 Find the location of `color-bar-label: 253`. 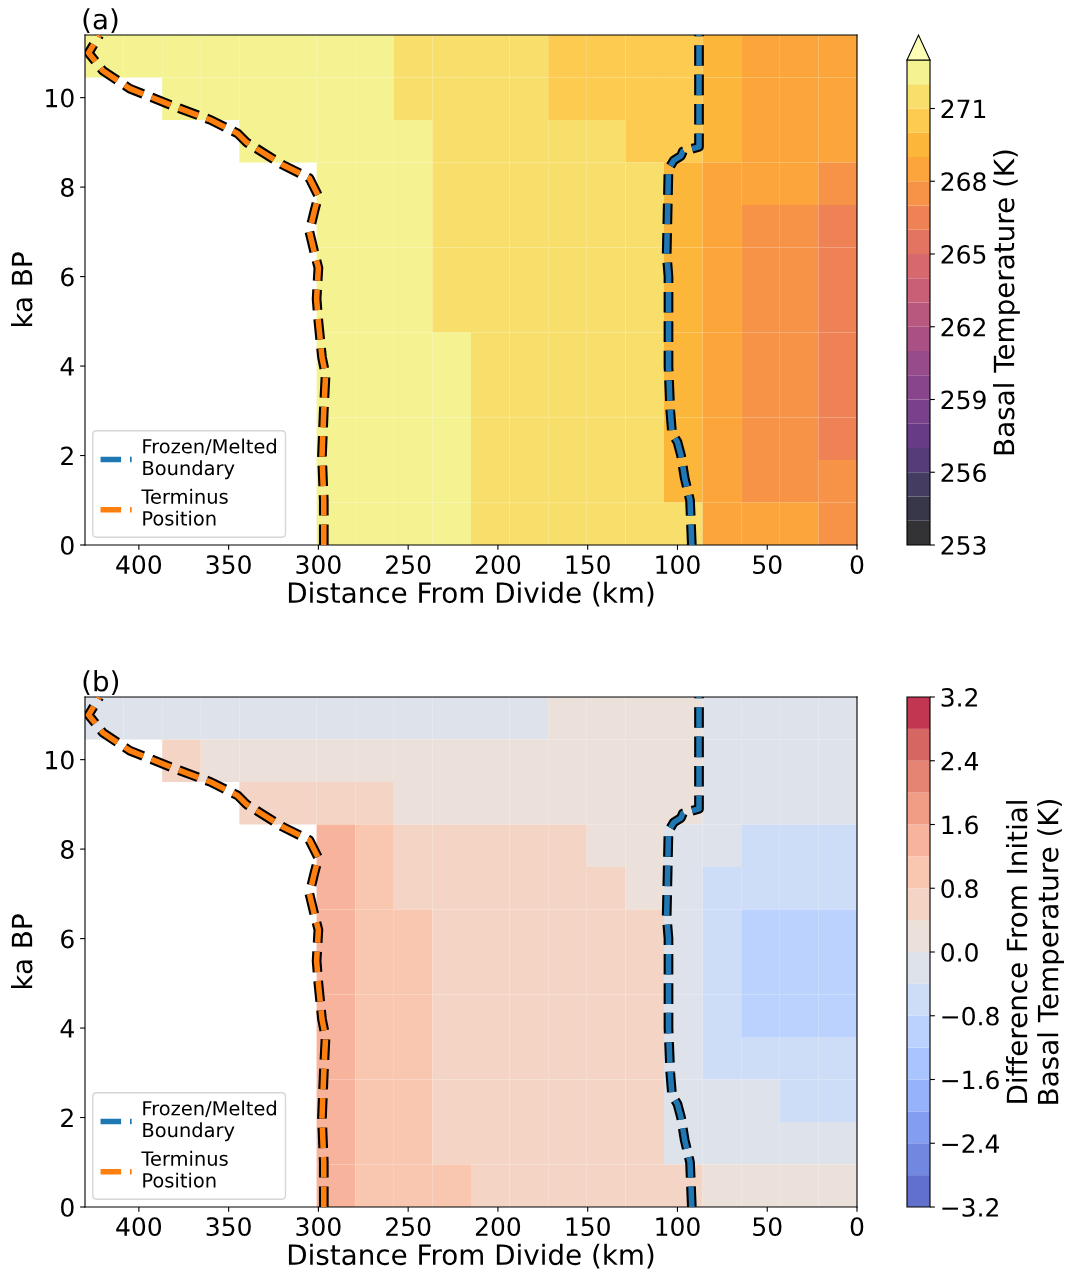

color-bar-label: 253 is located at coordinates (963, 545).